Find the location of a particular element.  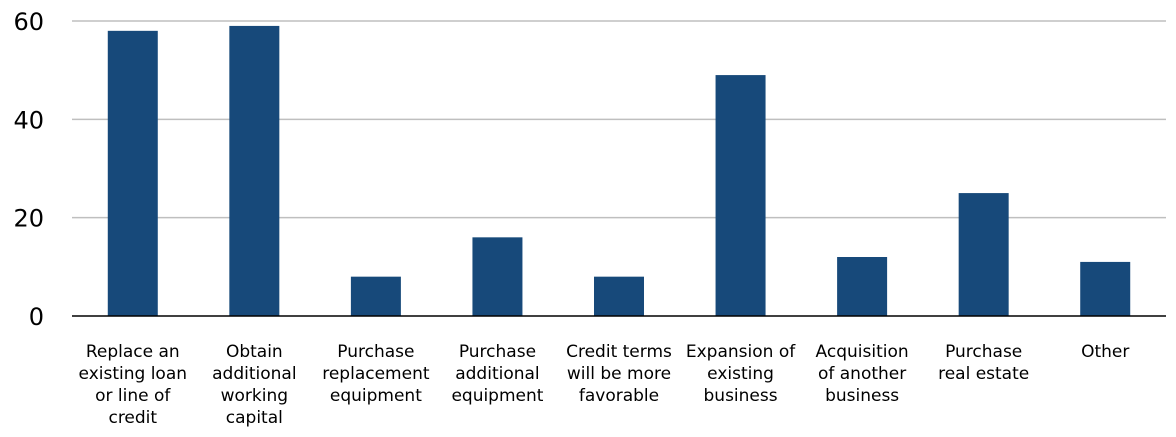

x-category-label-line: real estate is located at coordinates (983, 374).